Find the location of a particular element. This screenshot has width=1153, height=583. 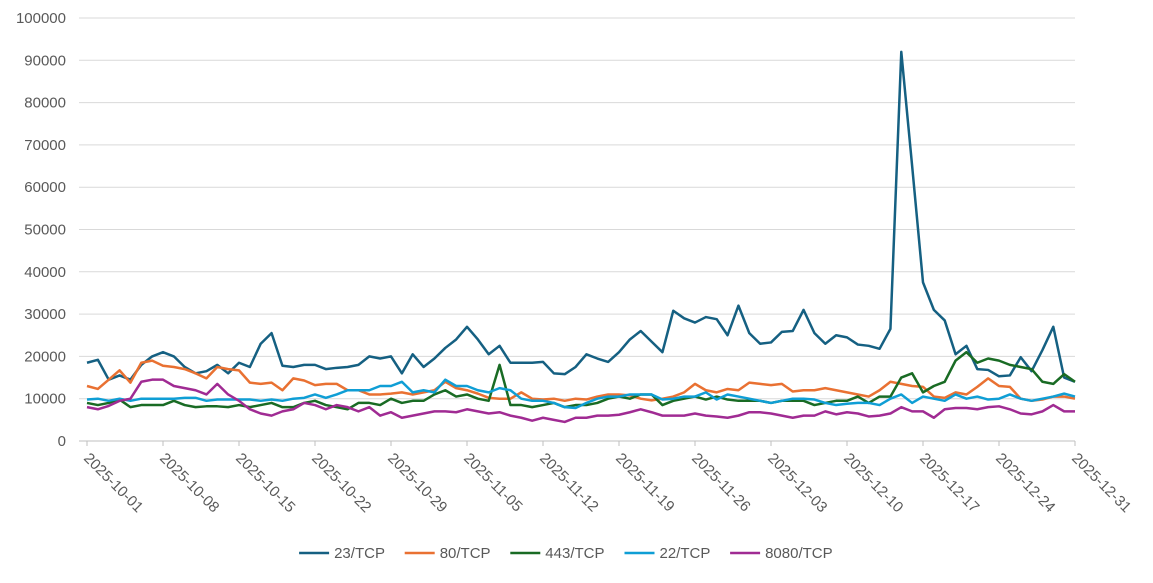

x-tick-label: 2025-12-31 is located at coordinates (1101, 483).